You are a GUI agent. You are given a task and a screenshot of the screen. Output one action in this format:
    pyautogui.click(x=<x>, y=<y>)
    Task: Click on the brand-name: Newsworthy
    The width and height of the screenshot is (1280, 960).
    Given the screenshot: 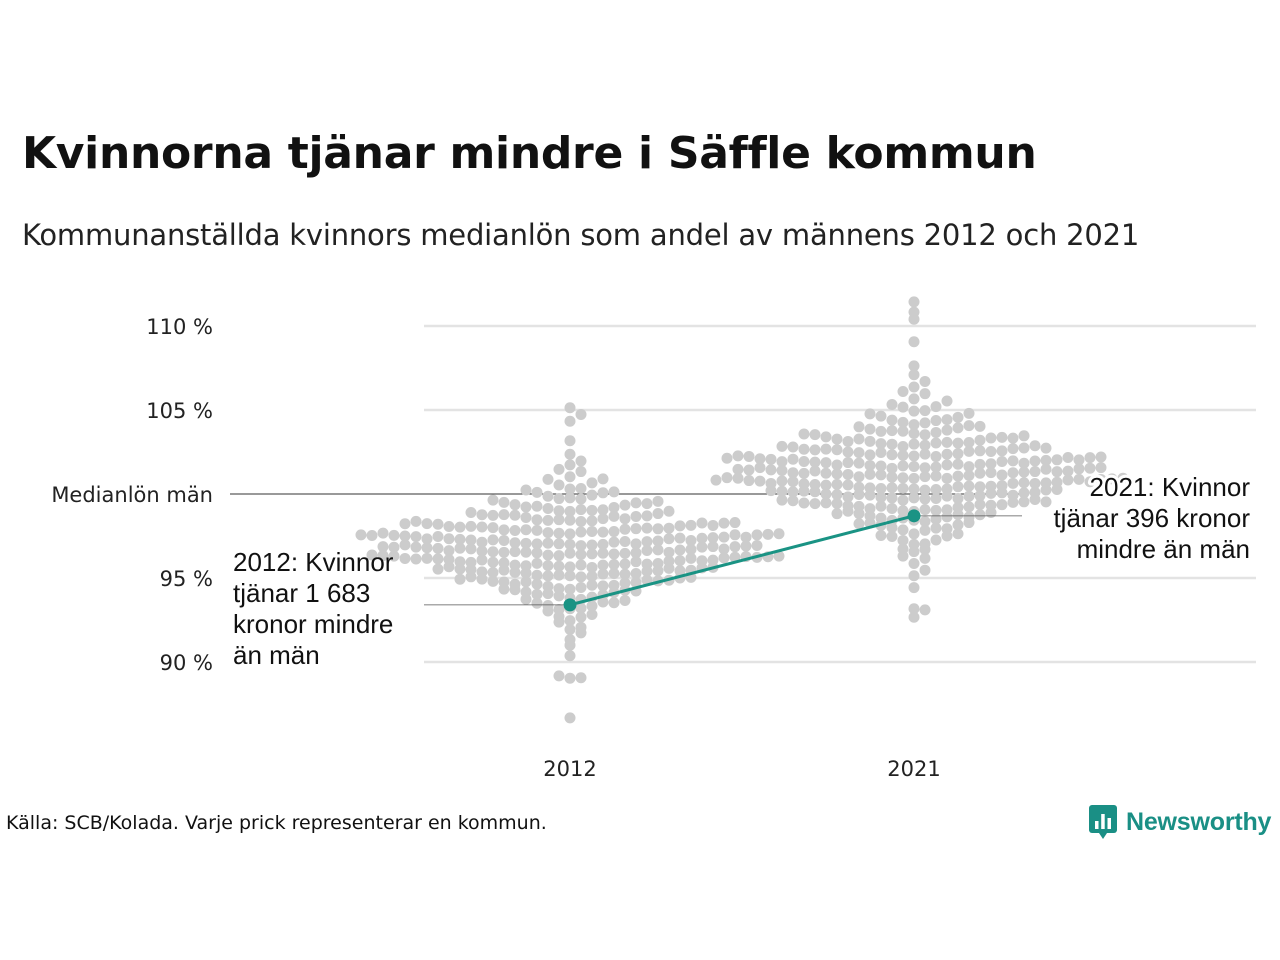 What is the action you would take?
    pyautogui.click(x=1199, y=821)
    